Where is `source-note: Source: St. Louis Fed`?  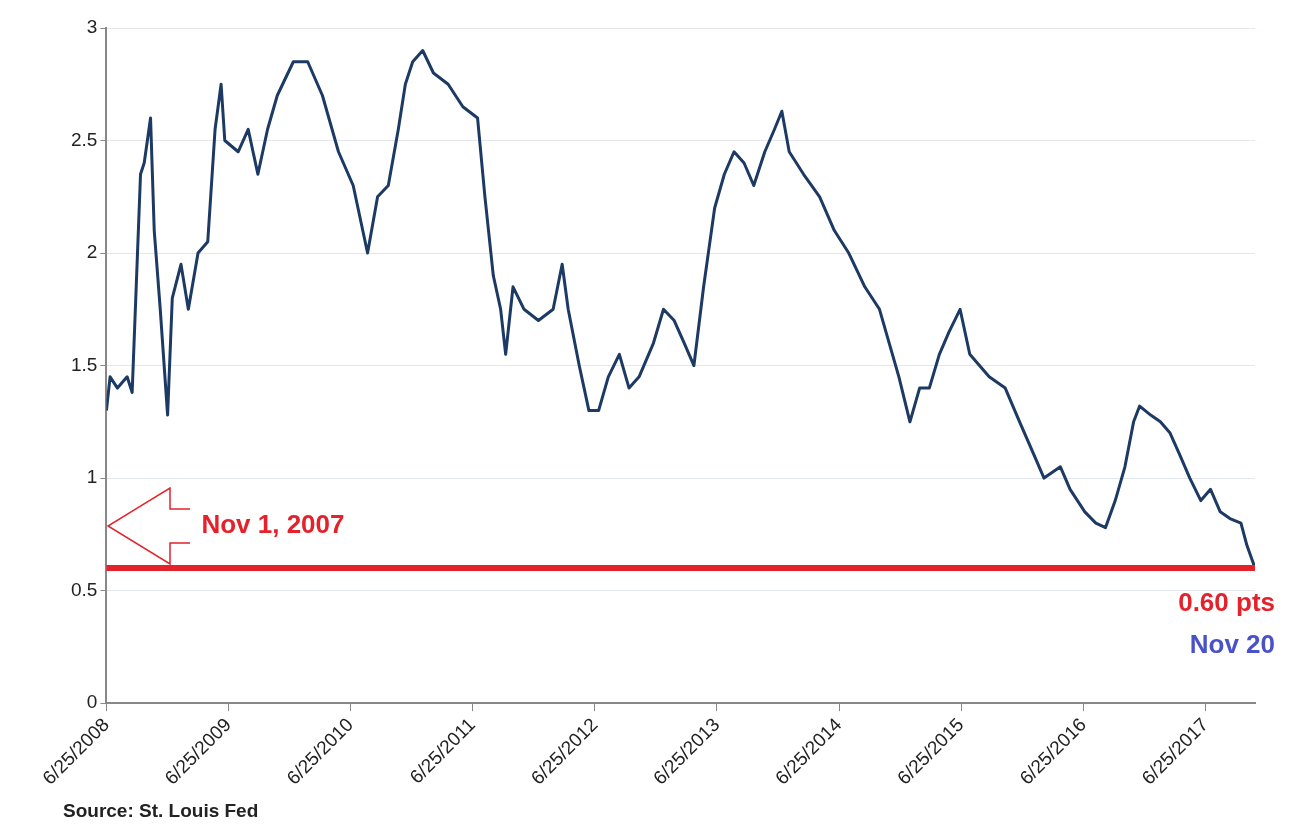
source-note: Source: St. Louis Fed is located at coordinates (161, 810).